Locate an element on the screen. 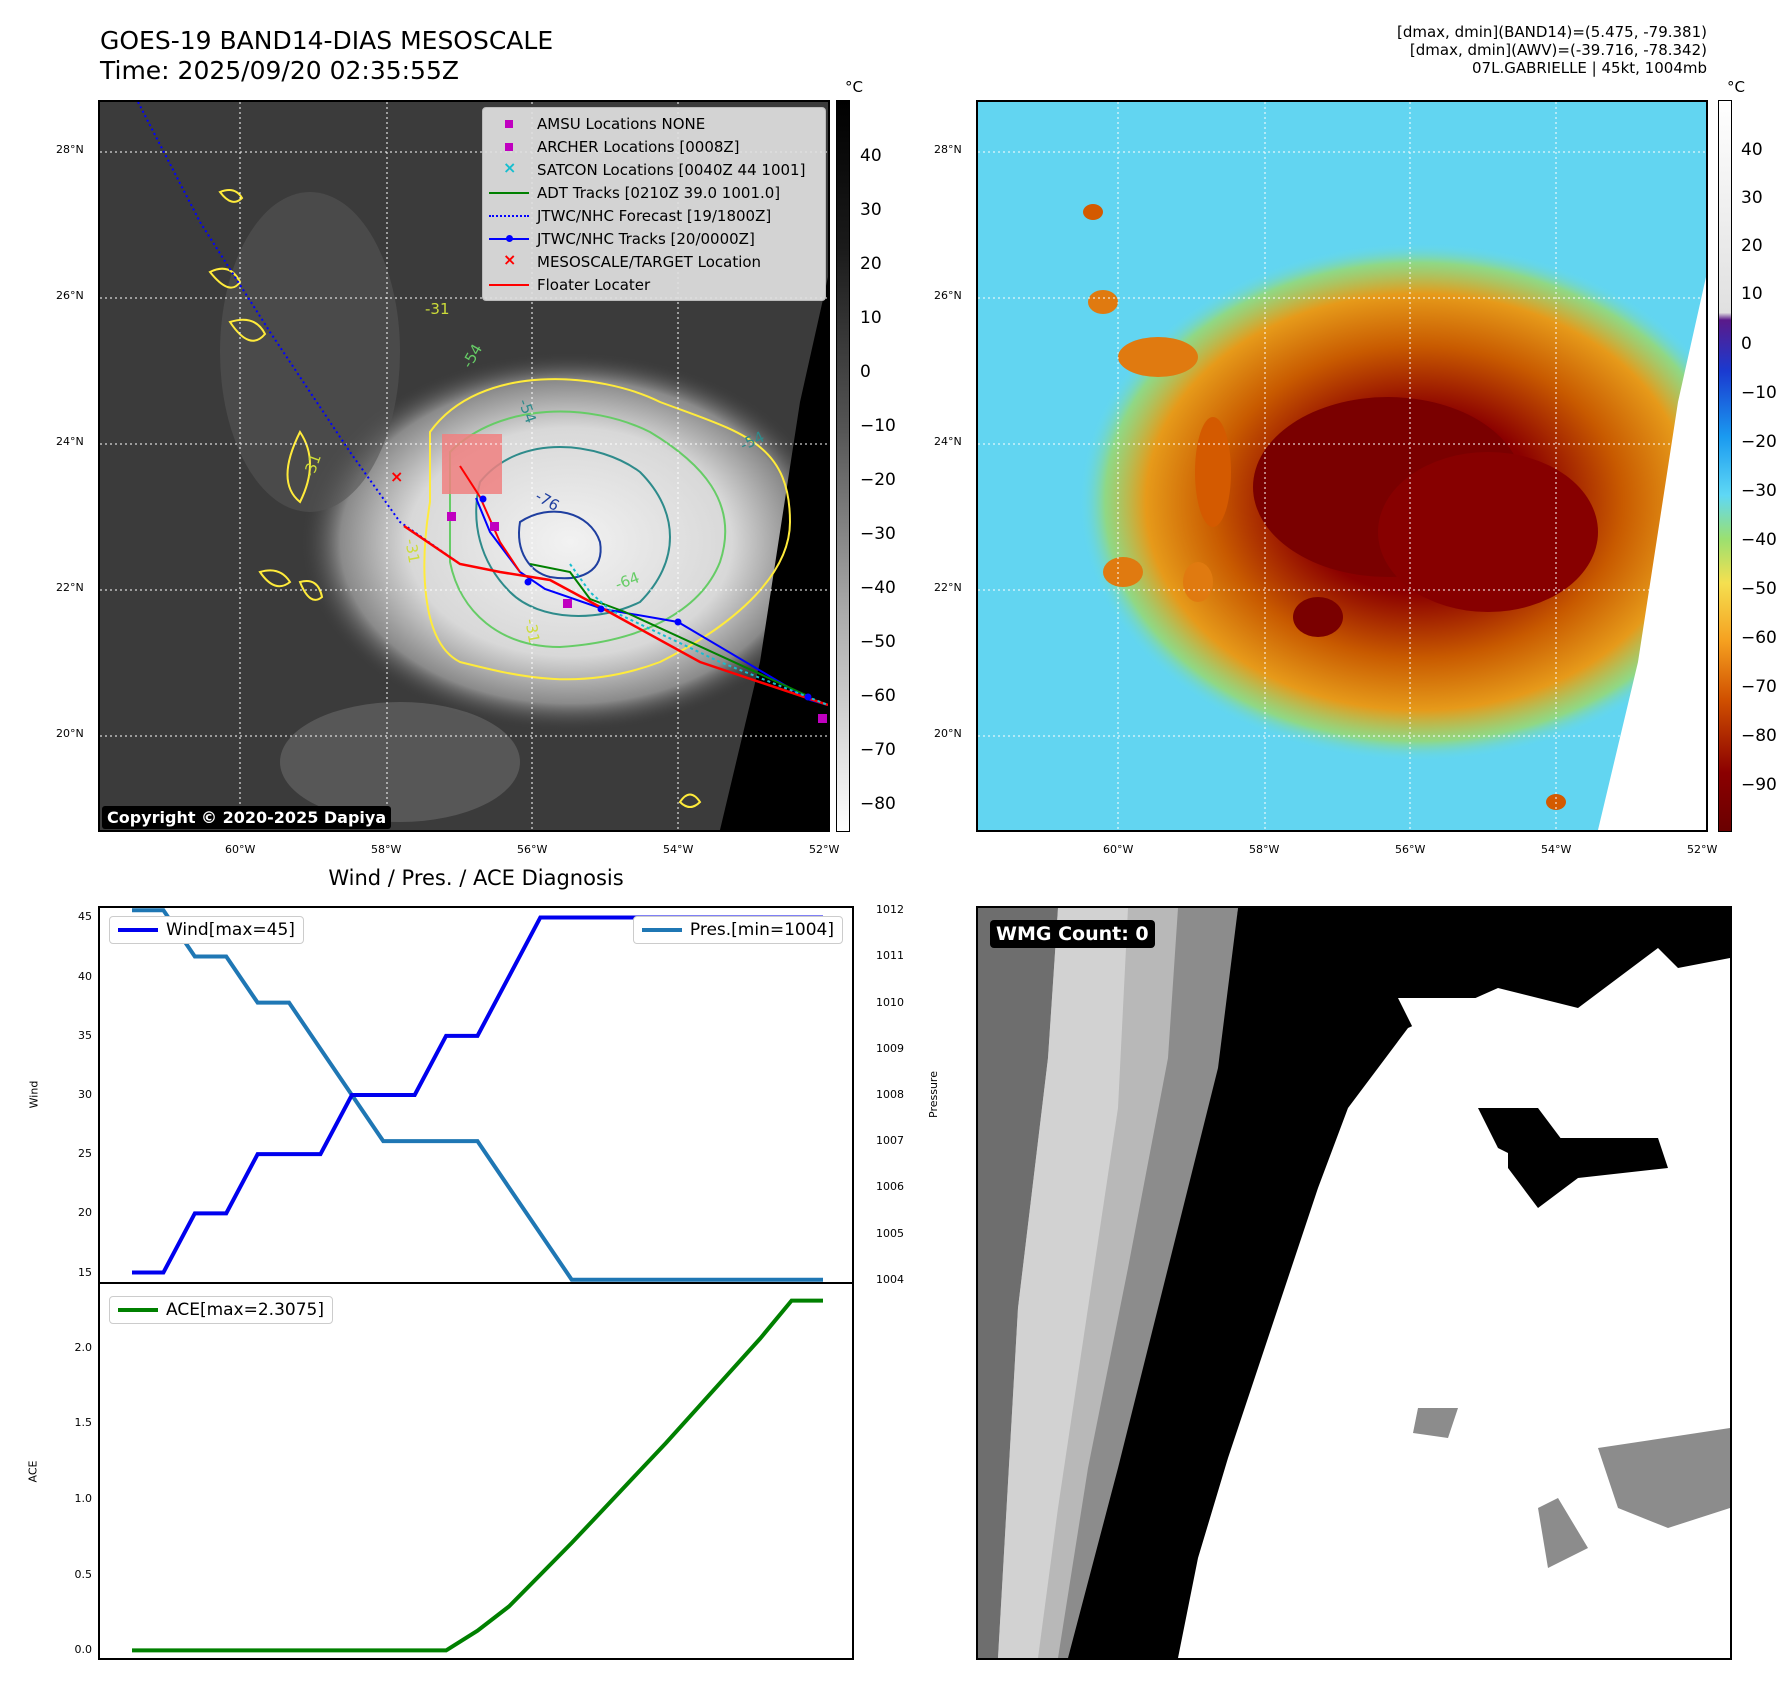 This screenshot has width=1792, height=1690. wmg-count-badge: WMG Count: 0 is located at coordinates (1072, 934).